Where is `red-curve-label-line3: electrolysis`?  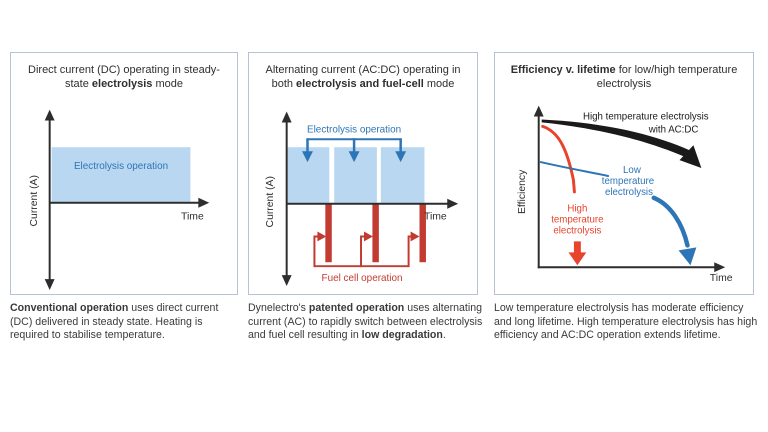 red-curve-label-line3: electrolysis is located at coordinates (577, 231).